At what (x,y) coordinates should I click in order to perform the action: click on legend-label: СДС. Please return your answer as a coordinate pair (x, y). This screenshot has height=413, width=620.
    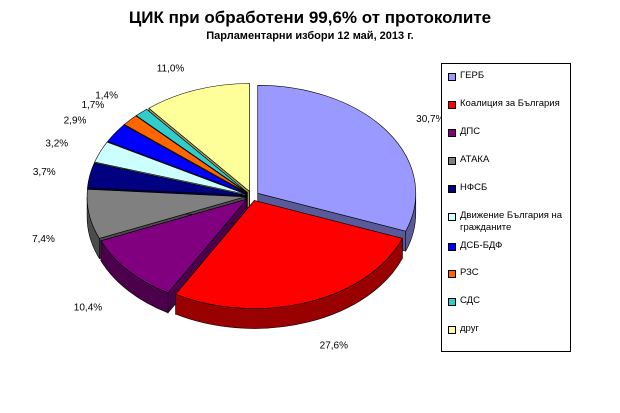
    Looking at the image, I should click on (470, 300).